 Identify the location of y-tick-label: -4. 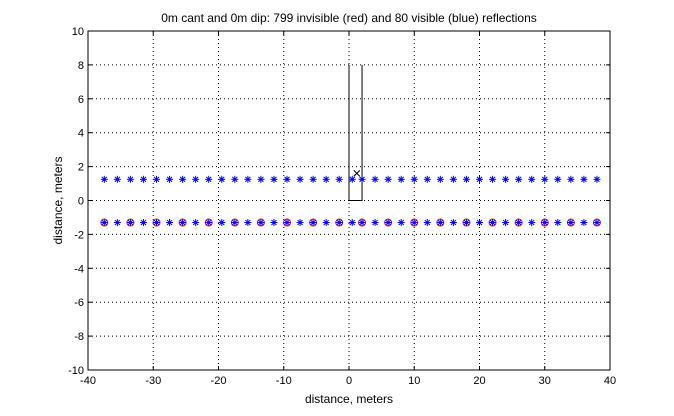
(79, 269).